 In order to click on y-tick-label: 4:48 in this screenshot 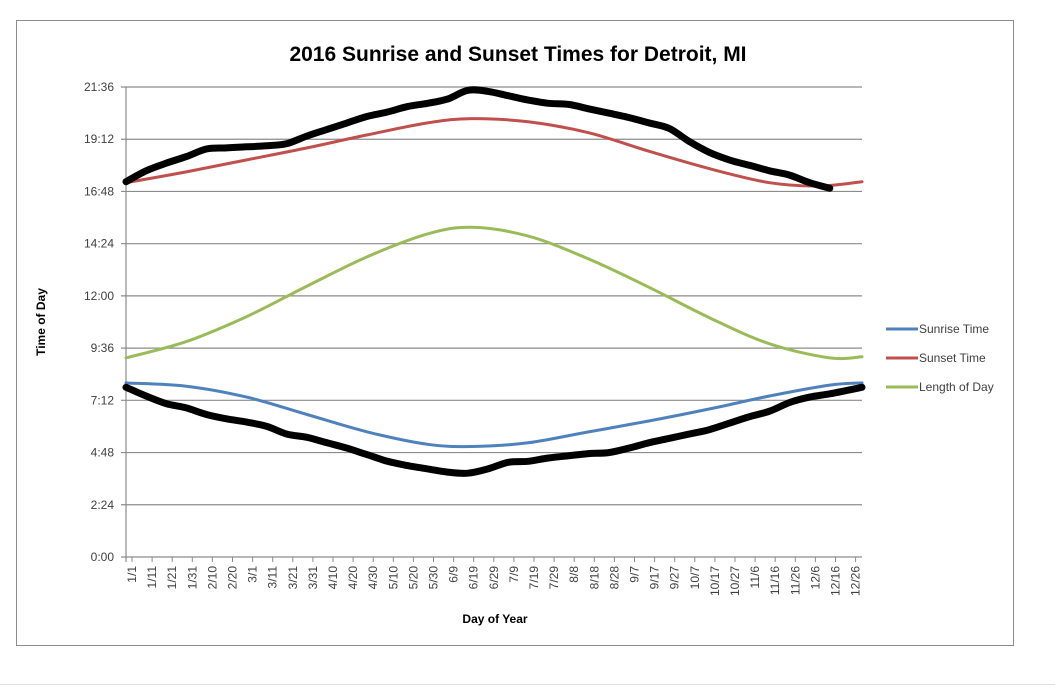, I will do `click(103, 453)`.